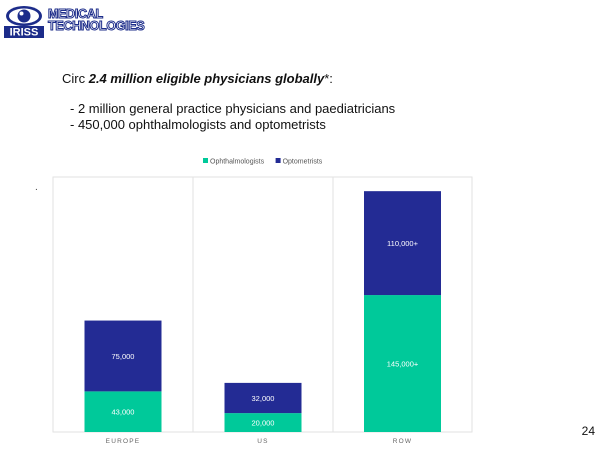 This screenshot has height=452, width=600. Describe the element at coordinates (262, 441) in the screenshot. I see `x-tick-label: US` at that location.